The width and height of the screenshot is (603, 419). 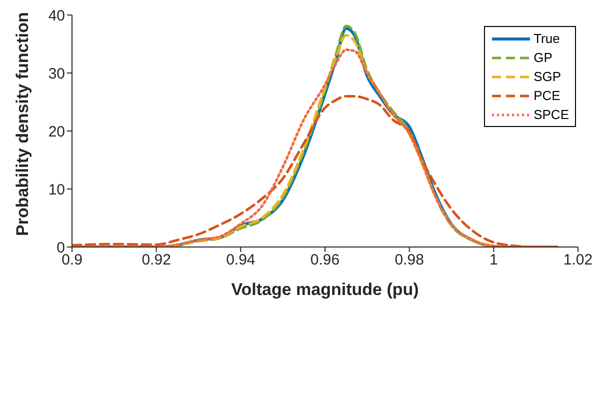 What do you see at coordinates (543, 57) in the screenshot?
I see `legend-label: GP` at bounding box center [543, 57].